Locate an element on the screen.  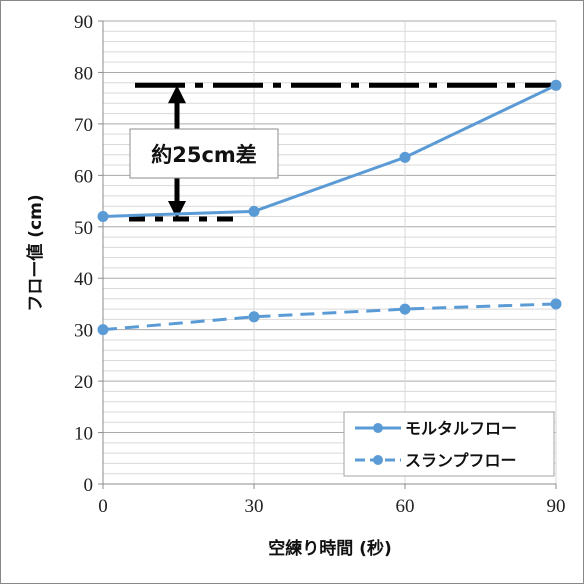
x-tick-labels: 0 30 60 90 is located at coordinates (331, 506).